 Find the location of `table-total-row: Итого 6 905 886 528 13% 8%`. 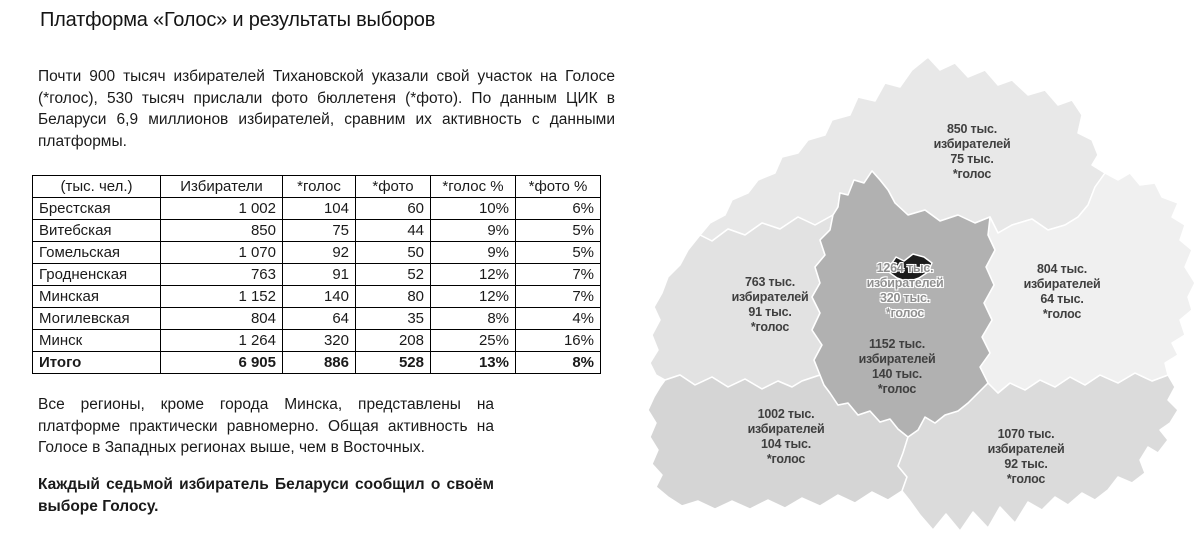

table-total-row: Итого 6 905 886 528 13% 8% is located at coordinates (316, 362).